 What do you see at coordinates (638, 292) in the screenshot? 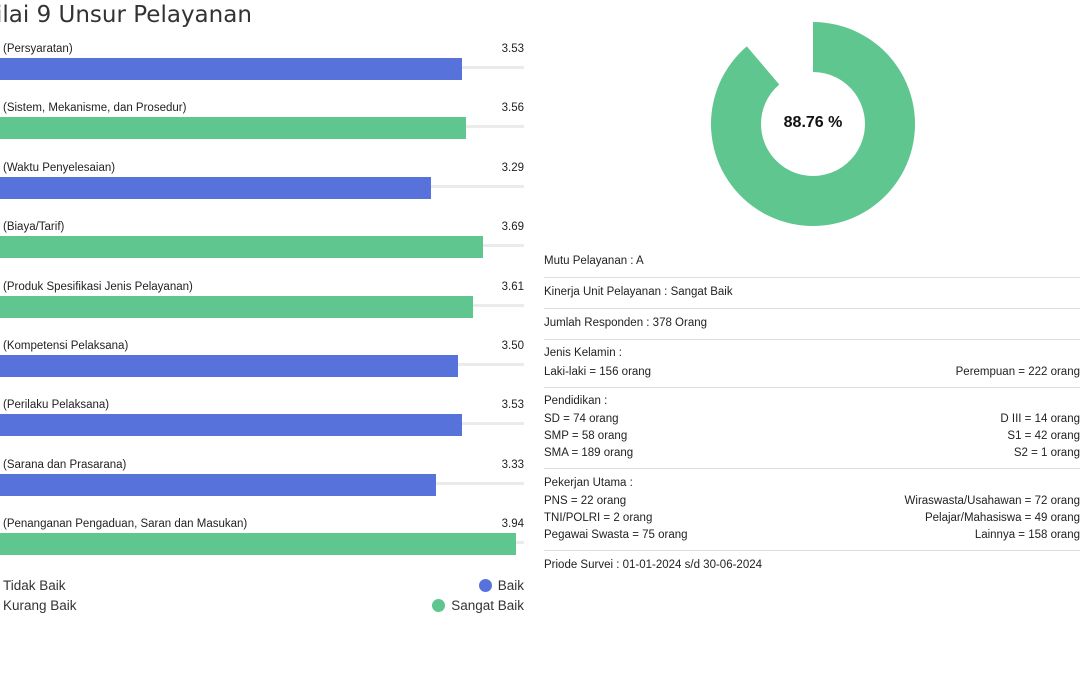
I see `kinerja-unit: Kinerja Unit Pelayanan : Sangat Baik` at bounding box center [638, 292].